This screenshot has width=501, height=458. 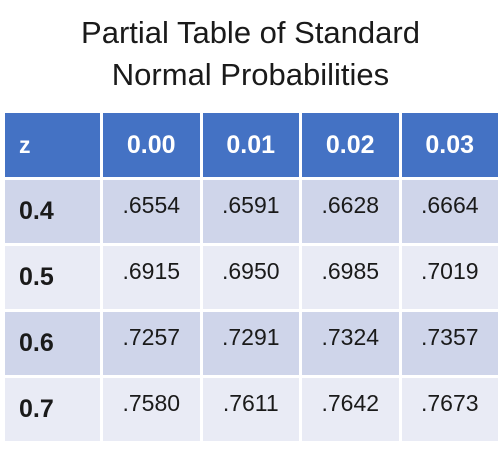 I want to click on header-col-0-00: 0.00, so click(x=151, y=145).